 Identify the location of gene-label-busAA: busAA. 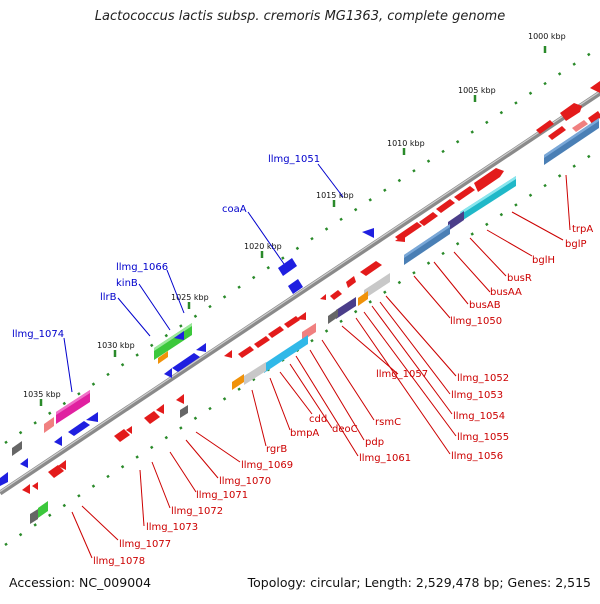
(506, 292).